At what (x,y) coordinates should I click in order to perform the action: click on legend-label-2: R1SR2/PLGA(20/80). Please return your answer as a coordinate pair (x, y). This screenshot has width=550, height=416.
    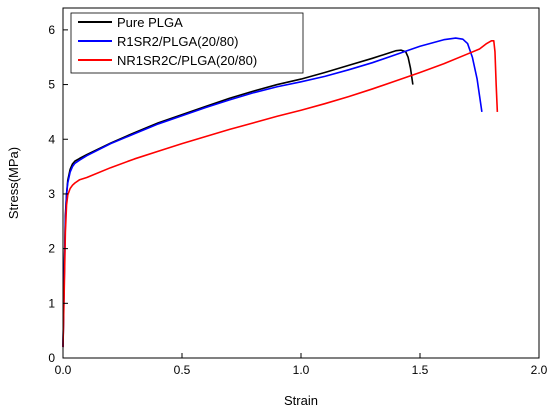
    Looking at the image, I should click on (177, 41).